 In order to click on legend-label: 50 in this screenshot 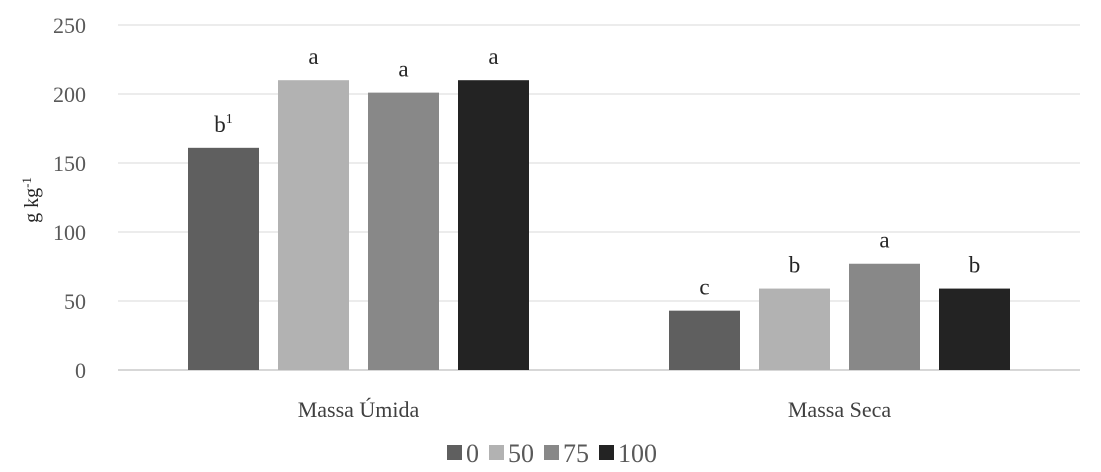, I will do `click(521, 453)`.